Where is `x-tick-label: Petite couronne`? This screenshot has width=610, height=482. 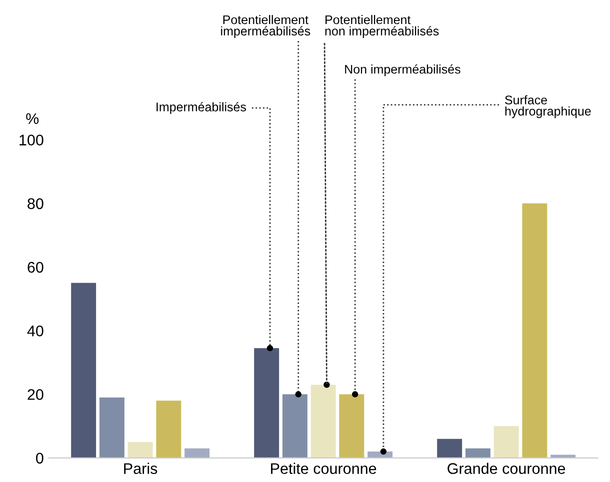
x-tick-label: Petite couronne is located at coordinates (323, 468).